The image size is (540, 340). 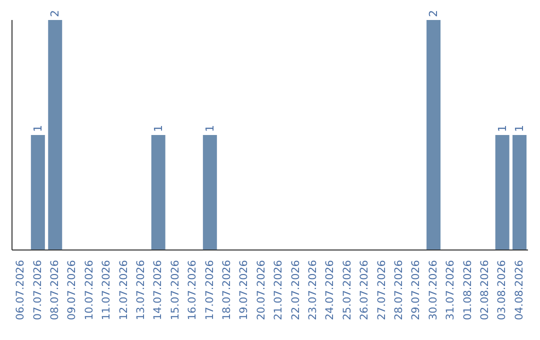 What do you see at coordinates (261, 290) in the screenshot?
I see `x-tick-label: 20.07.2026` at bounding box center [261, 290].